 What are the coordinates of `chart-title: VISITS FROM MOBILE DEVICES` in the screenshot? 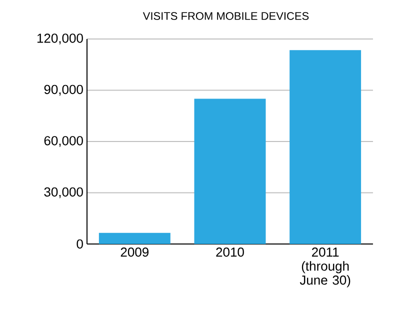 It's located at (225, 16).